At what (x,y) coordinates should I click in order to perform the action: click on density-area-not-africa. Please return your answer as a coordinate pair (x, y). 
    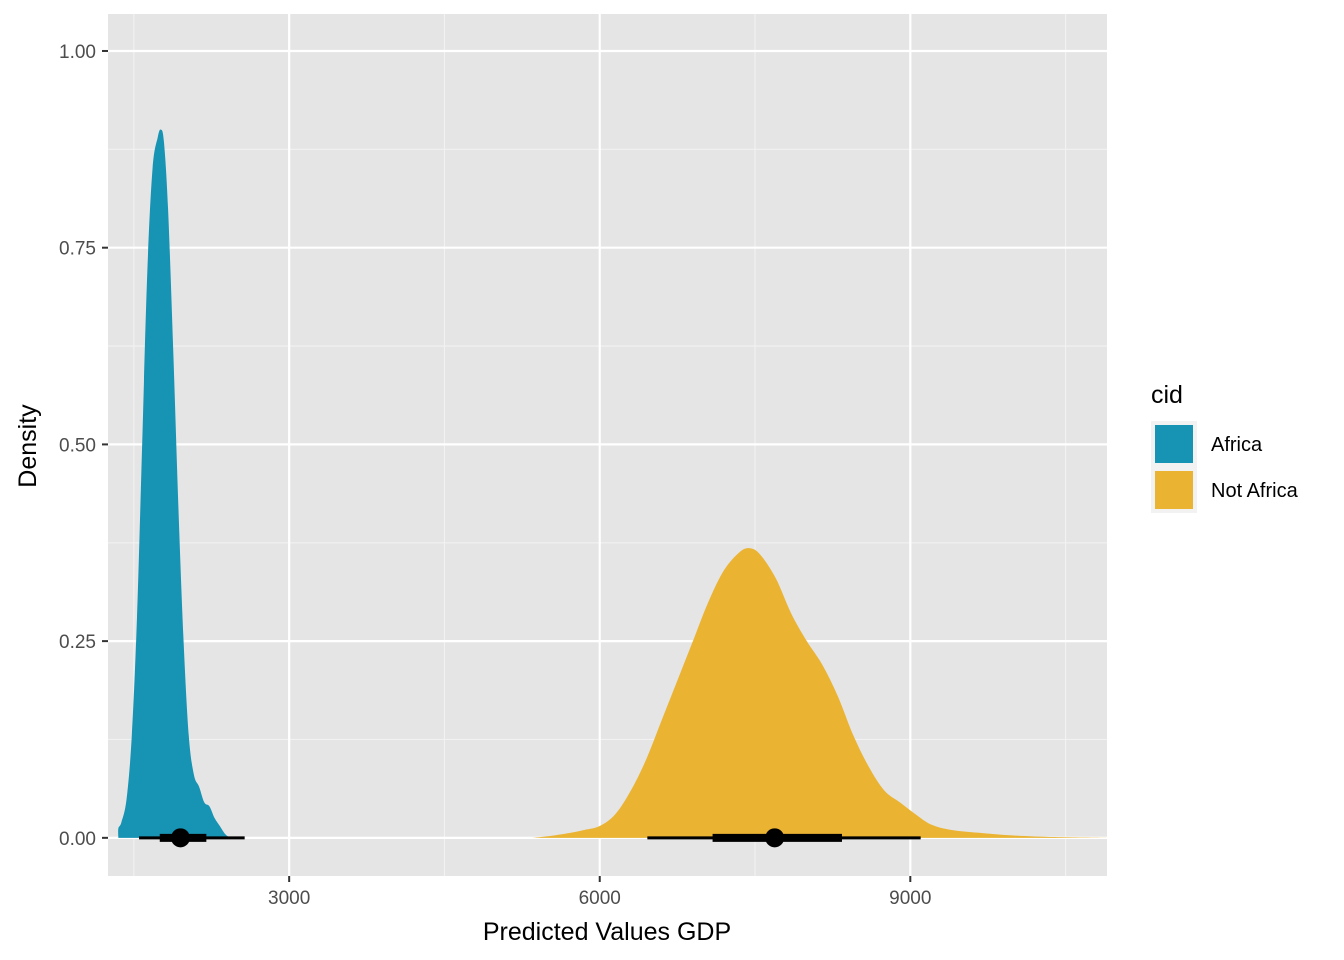
    Looking at the image, I should click on (819, 693).